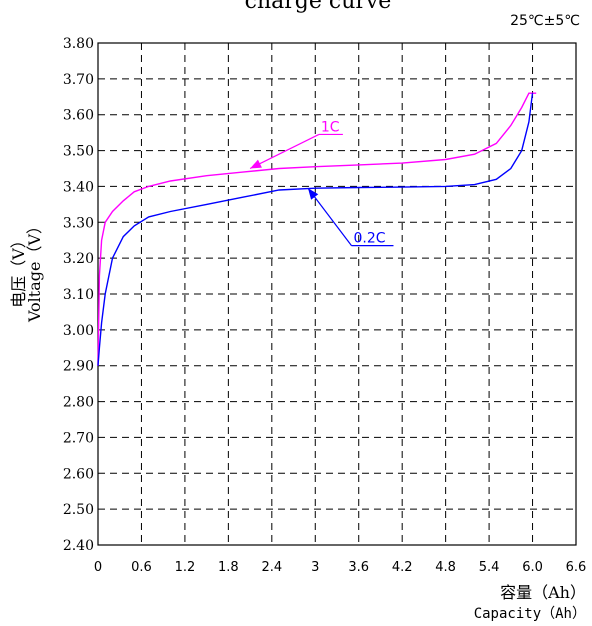 This screenshot has width=592, height=626. What do you see at coordinates (78, 367) in the screenshot?
I see `y-tick-label: 2.90` at bounding box center [78, 367].